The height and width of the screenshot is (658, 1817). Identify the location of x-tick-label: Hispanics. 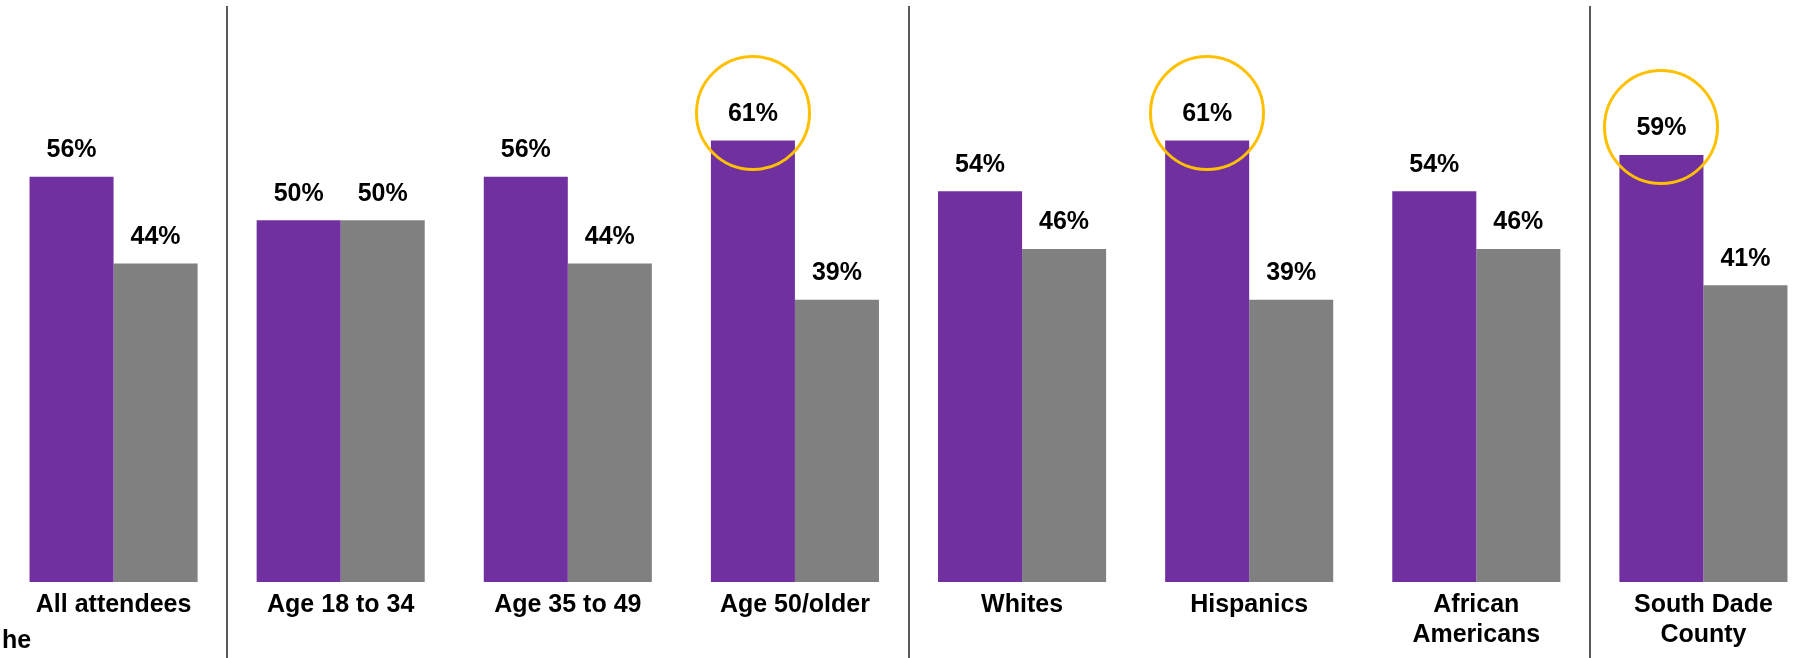
(1249, 602).